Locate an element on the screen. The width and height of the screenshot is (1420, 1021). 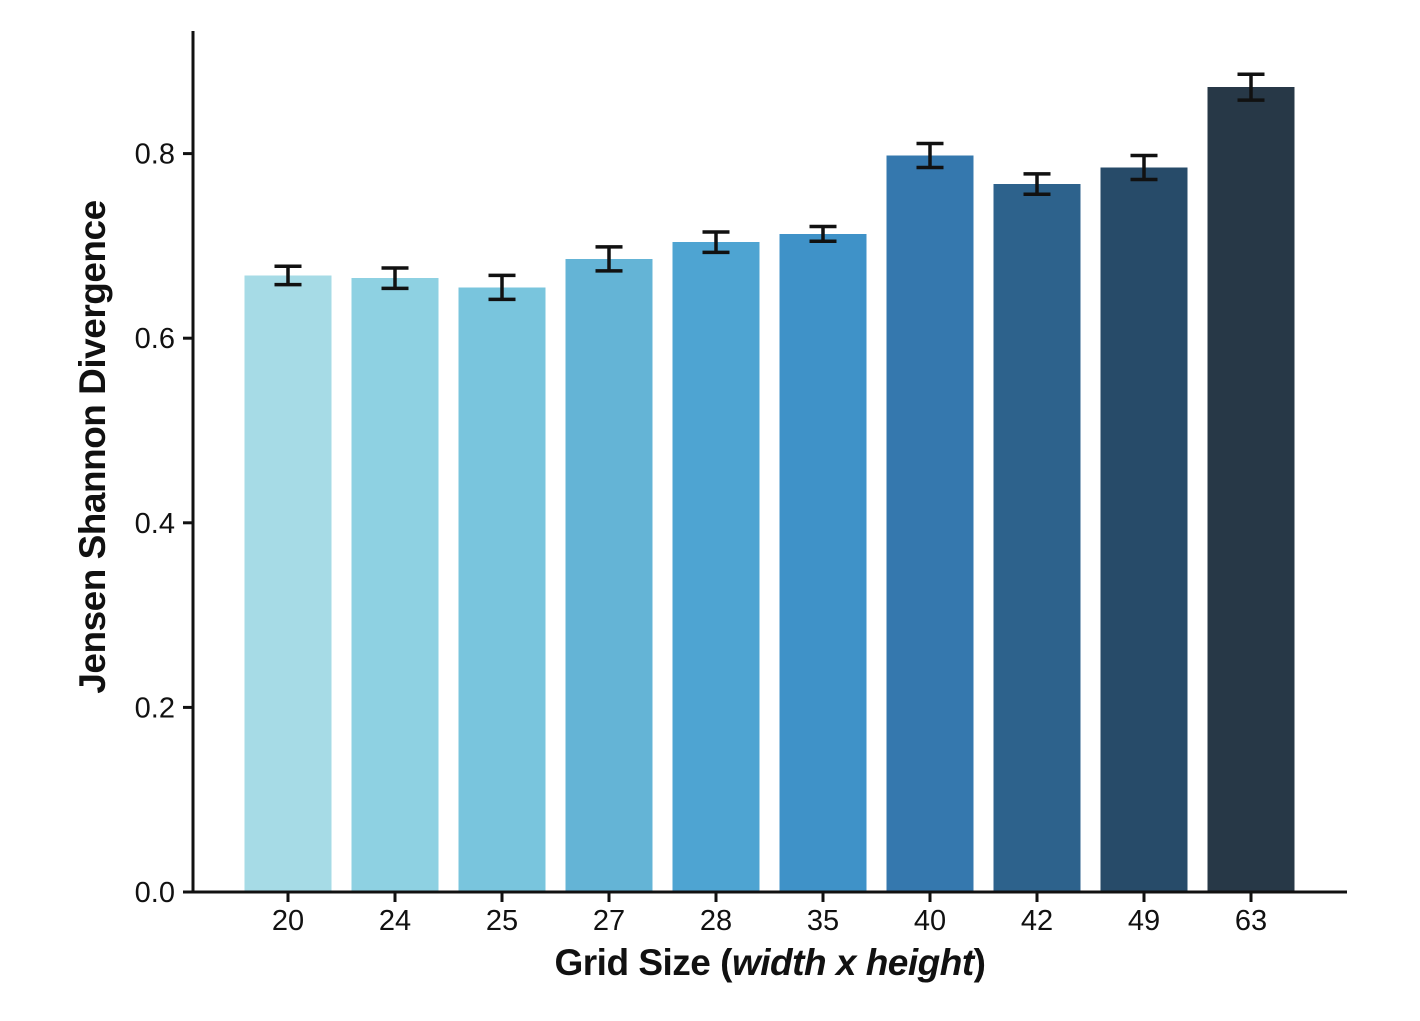
x-axis-label: Grid Size (width x height) is located at coordinates (770, 963).